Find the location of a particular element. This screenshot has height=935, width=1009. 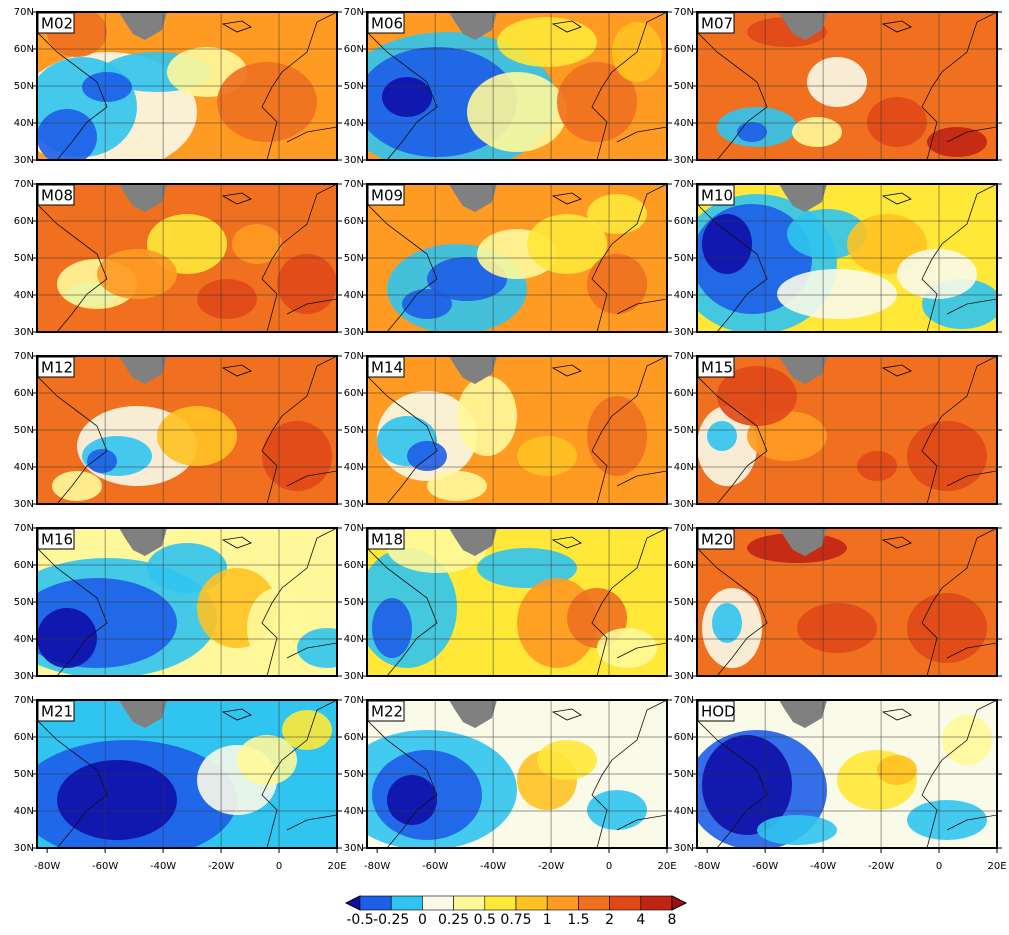

colorbar-label: 0.75 is located at coordinates (515, 920).